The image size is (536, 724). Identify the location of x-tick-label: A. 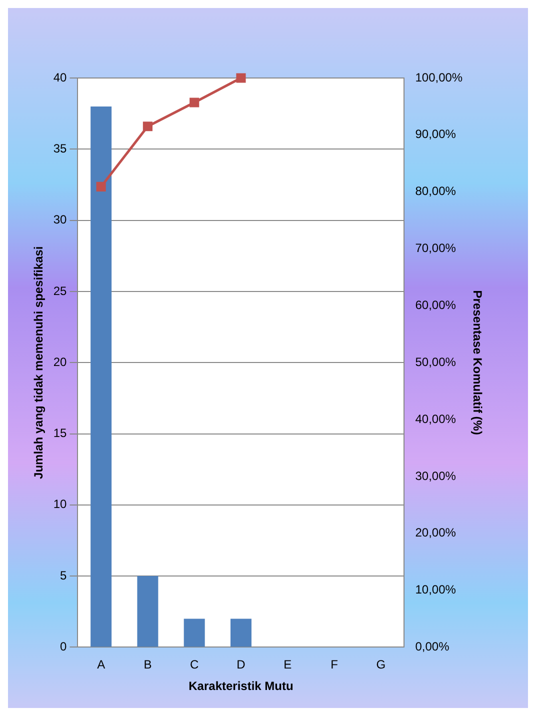
(101, 665).